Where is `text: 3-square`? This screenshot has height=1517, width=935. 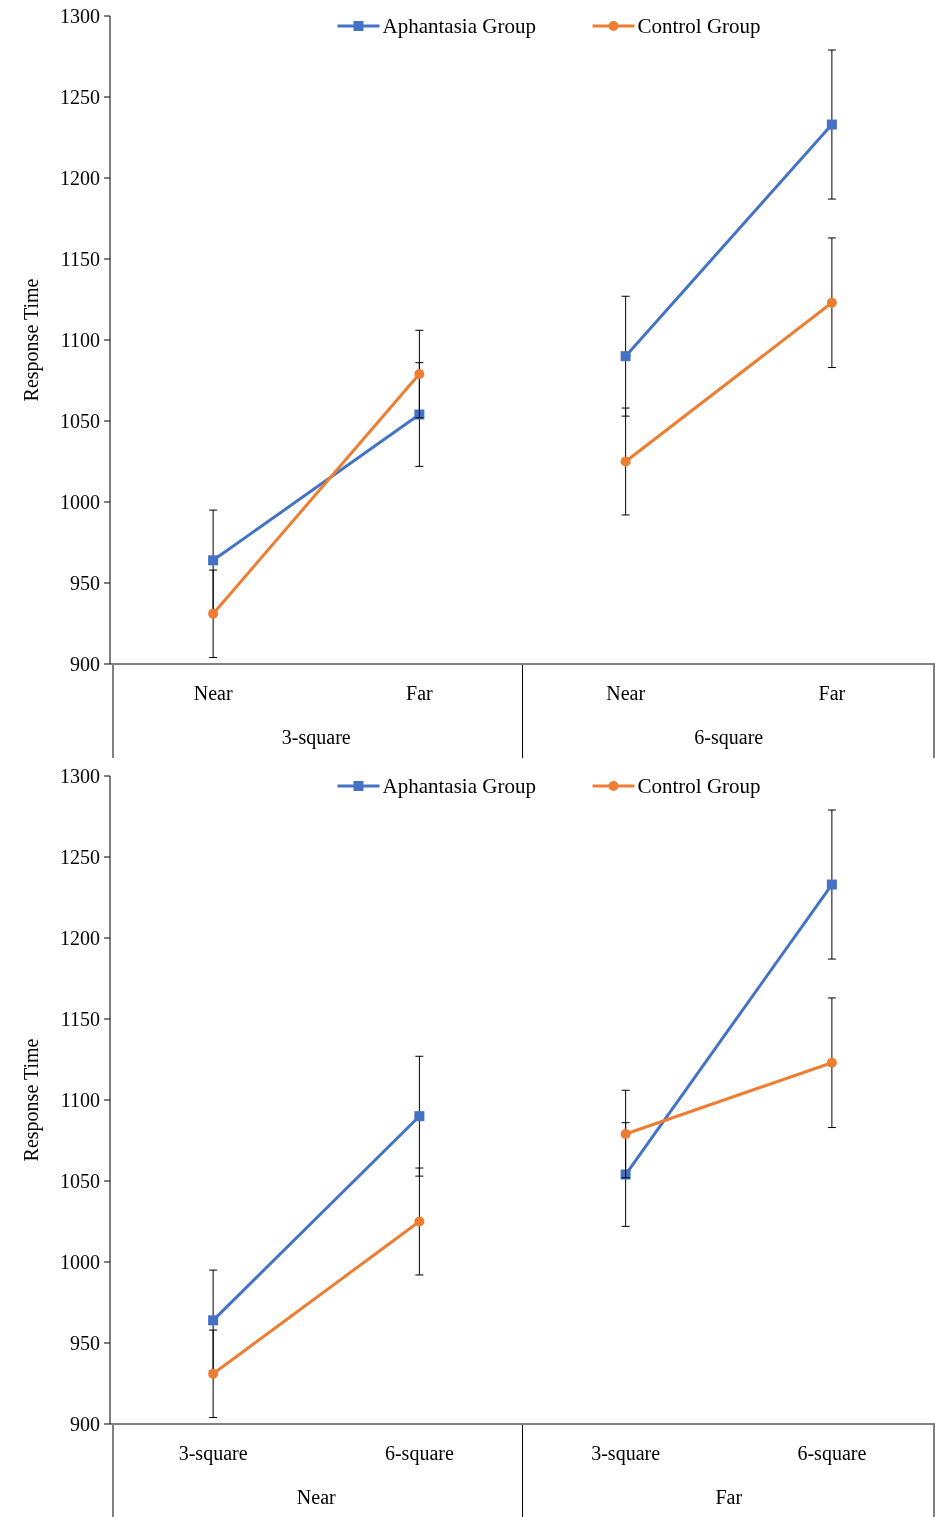 text: 3-square is located at coordinates (316, 737).